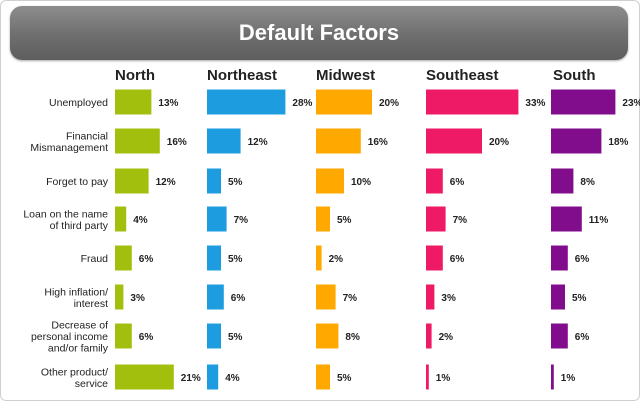 This screenshot has width=640, height=401. Describe the element at coordinates (302, 103) in the screenshot. I see `value-label: 28%` at that location.